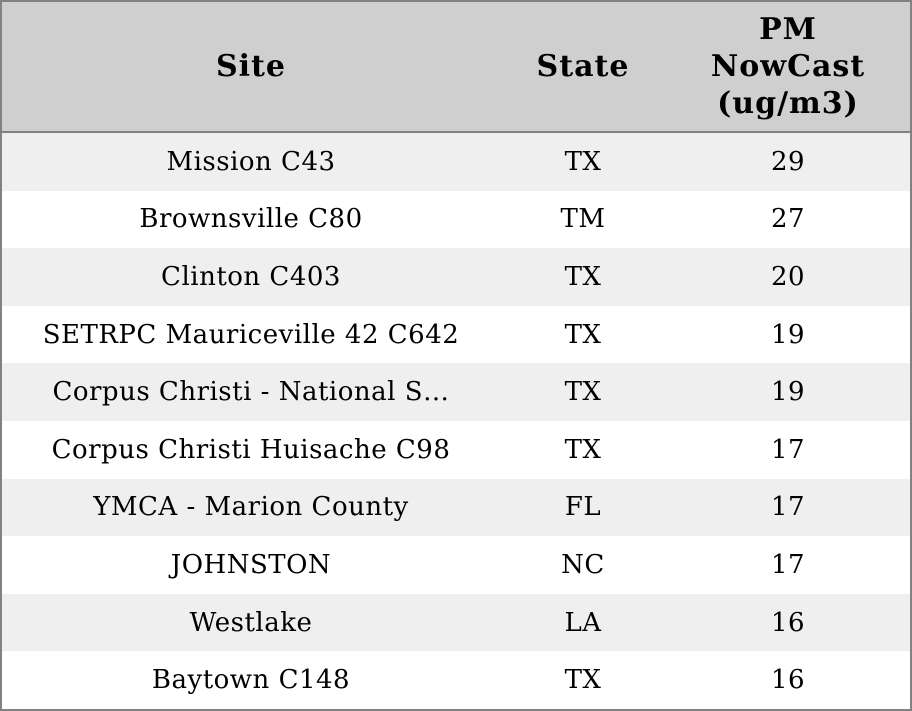 The width and height of the screenshot is (912, 711). Describe the element at coordinates (456, 392) in the screenshot. I see `table-row: Corpus Christi - National S… TX 19` at that location.